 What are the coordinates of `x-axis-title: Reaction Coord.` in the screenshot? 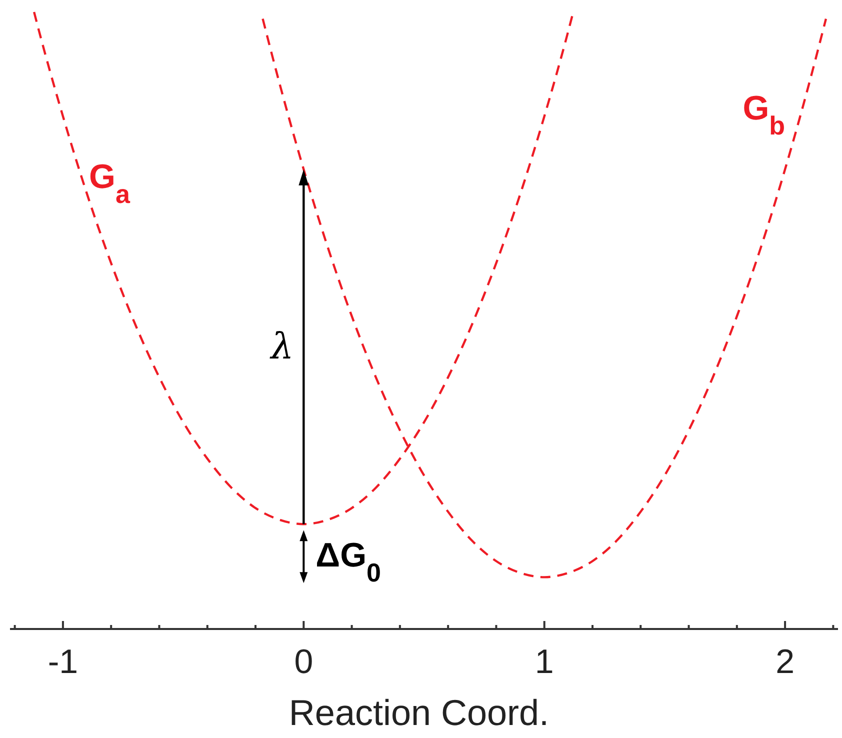 It's located at (419, 712).